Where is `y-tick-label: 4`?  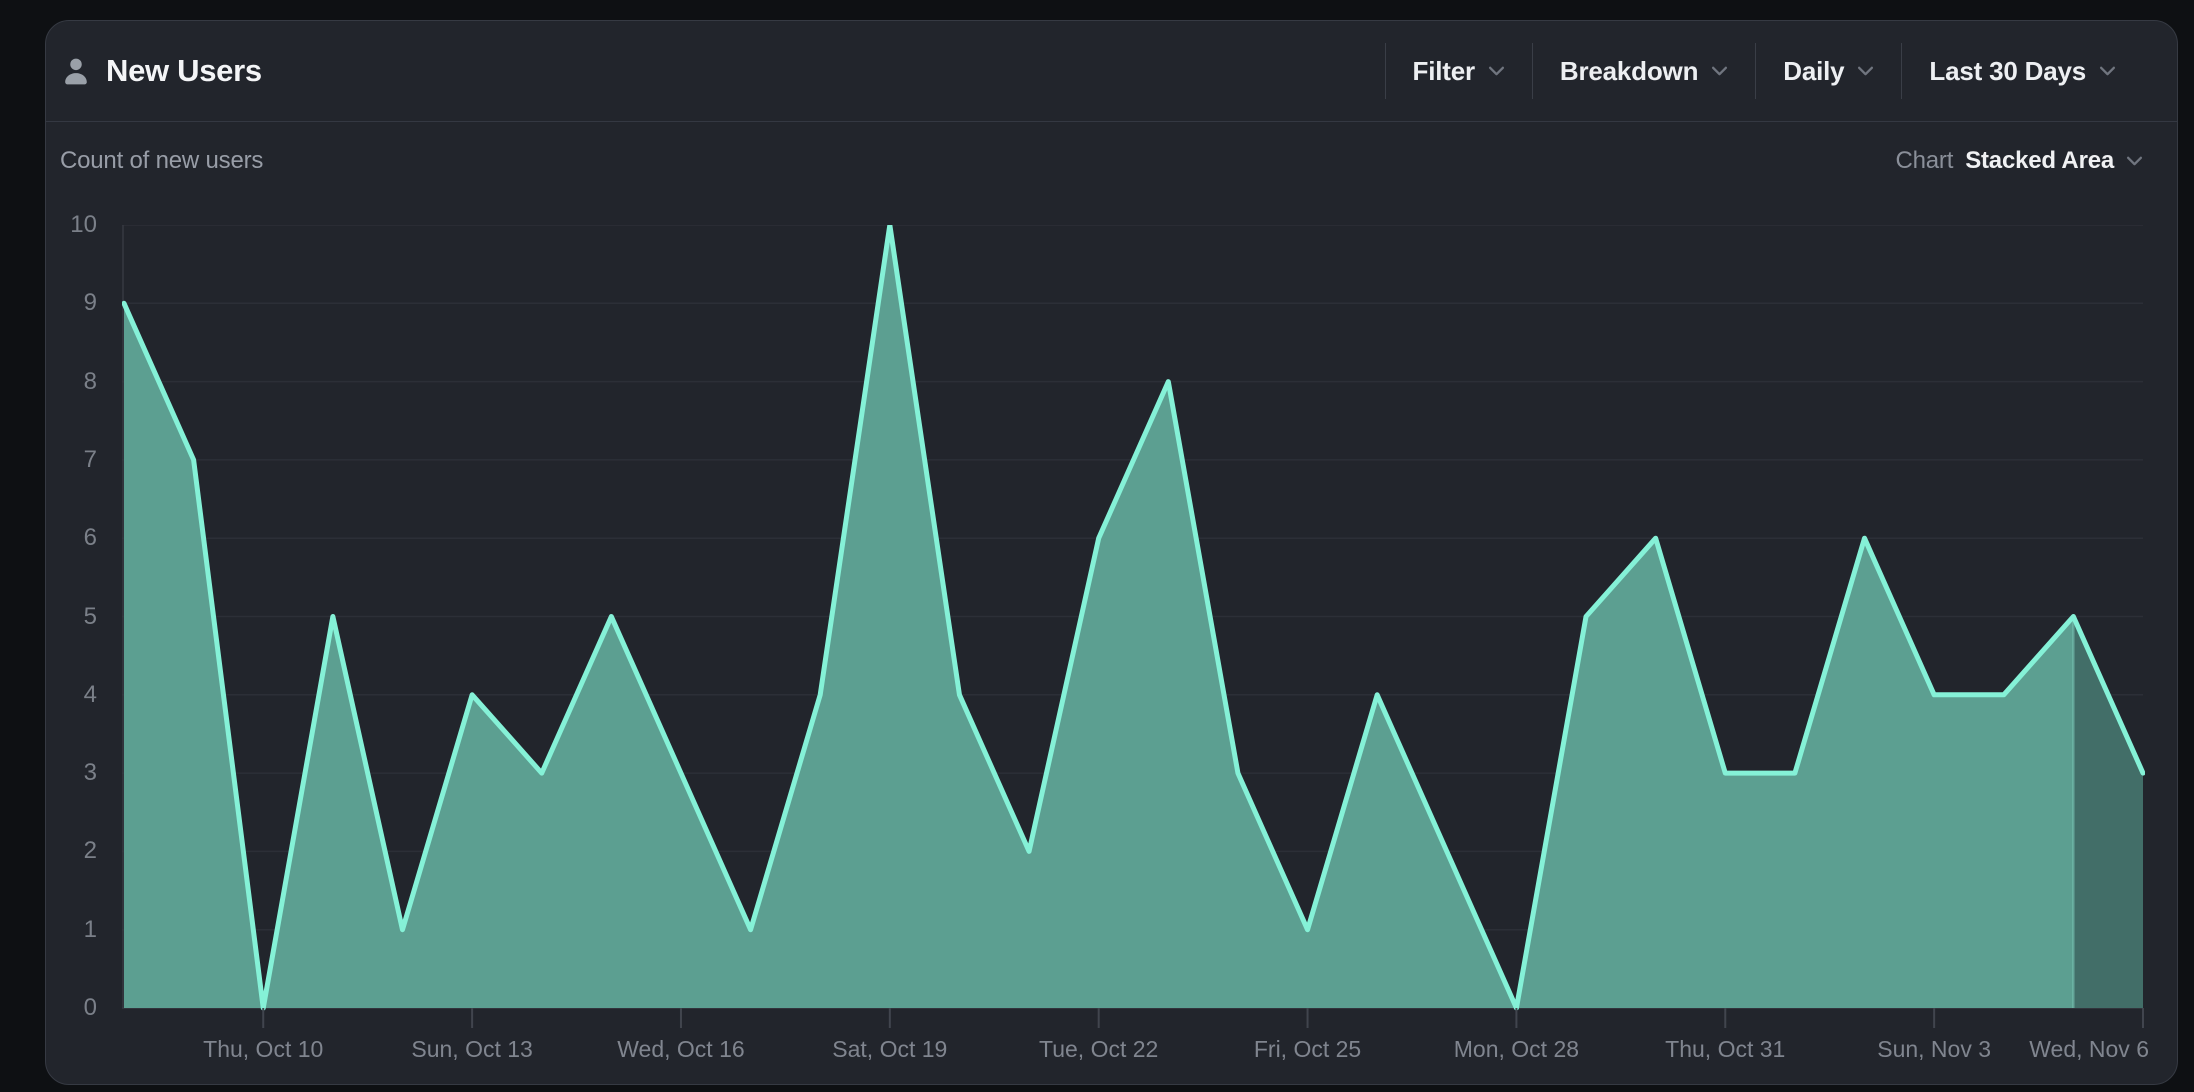 y-tick-label: 4 is located at coordinates (90, 694).